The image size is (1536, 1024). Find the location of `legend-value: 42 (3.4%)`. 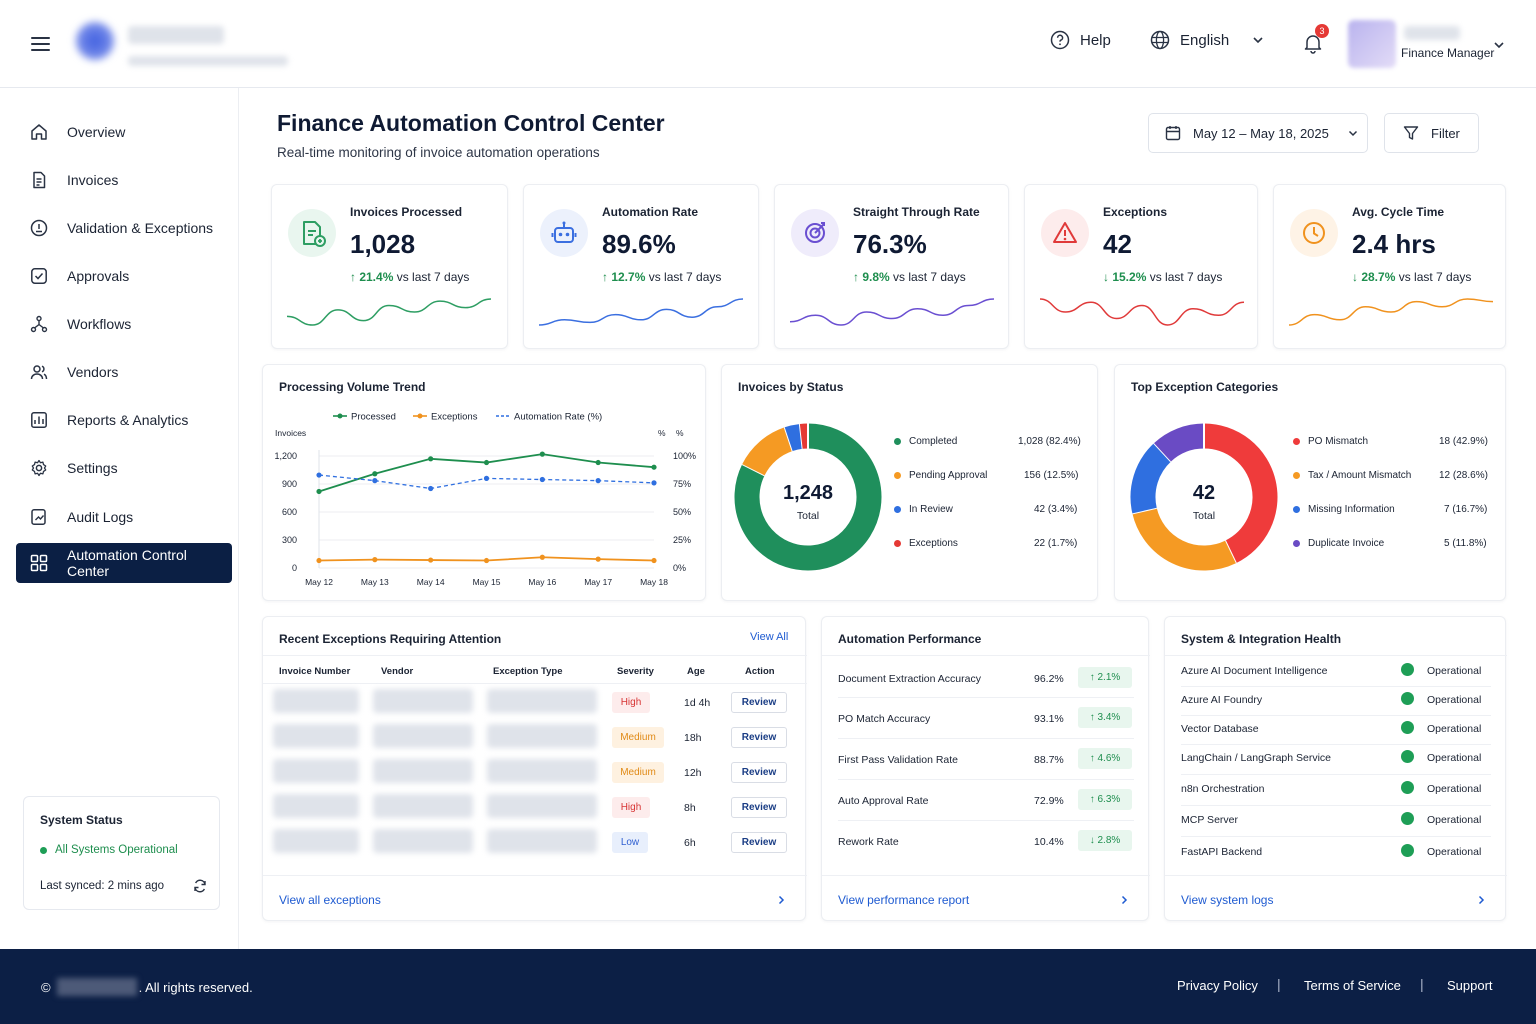

legend-value: 42 (3.4%) is located at coordinates (1056, 509).